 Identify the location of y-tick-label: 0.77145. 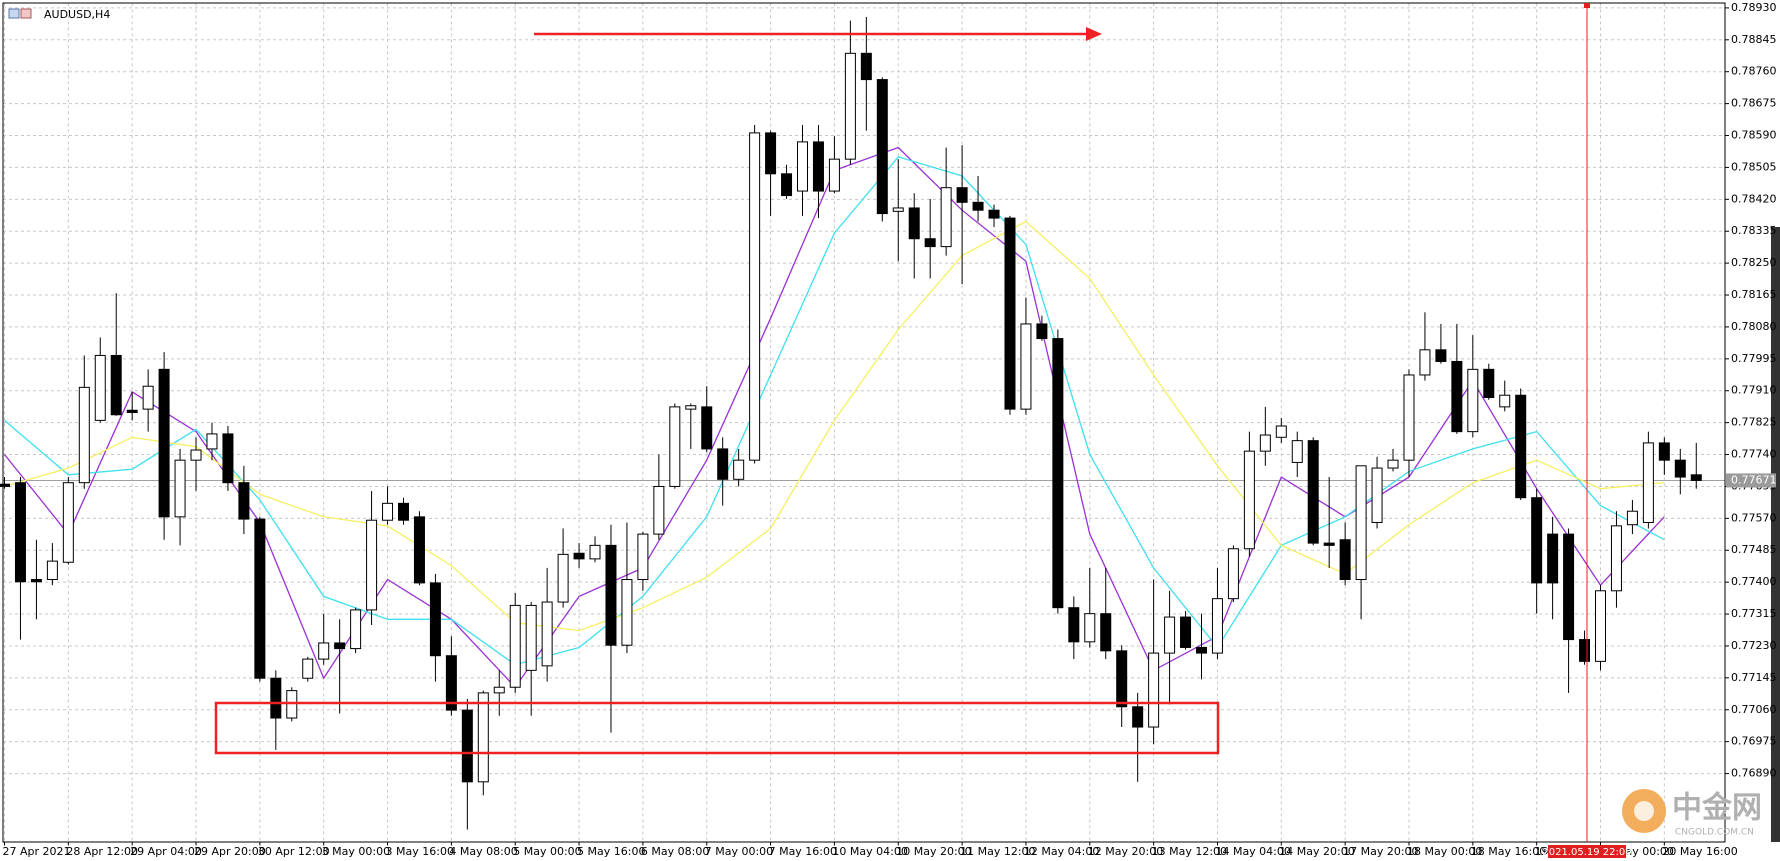
(1754, 677).